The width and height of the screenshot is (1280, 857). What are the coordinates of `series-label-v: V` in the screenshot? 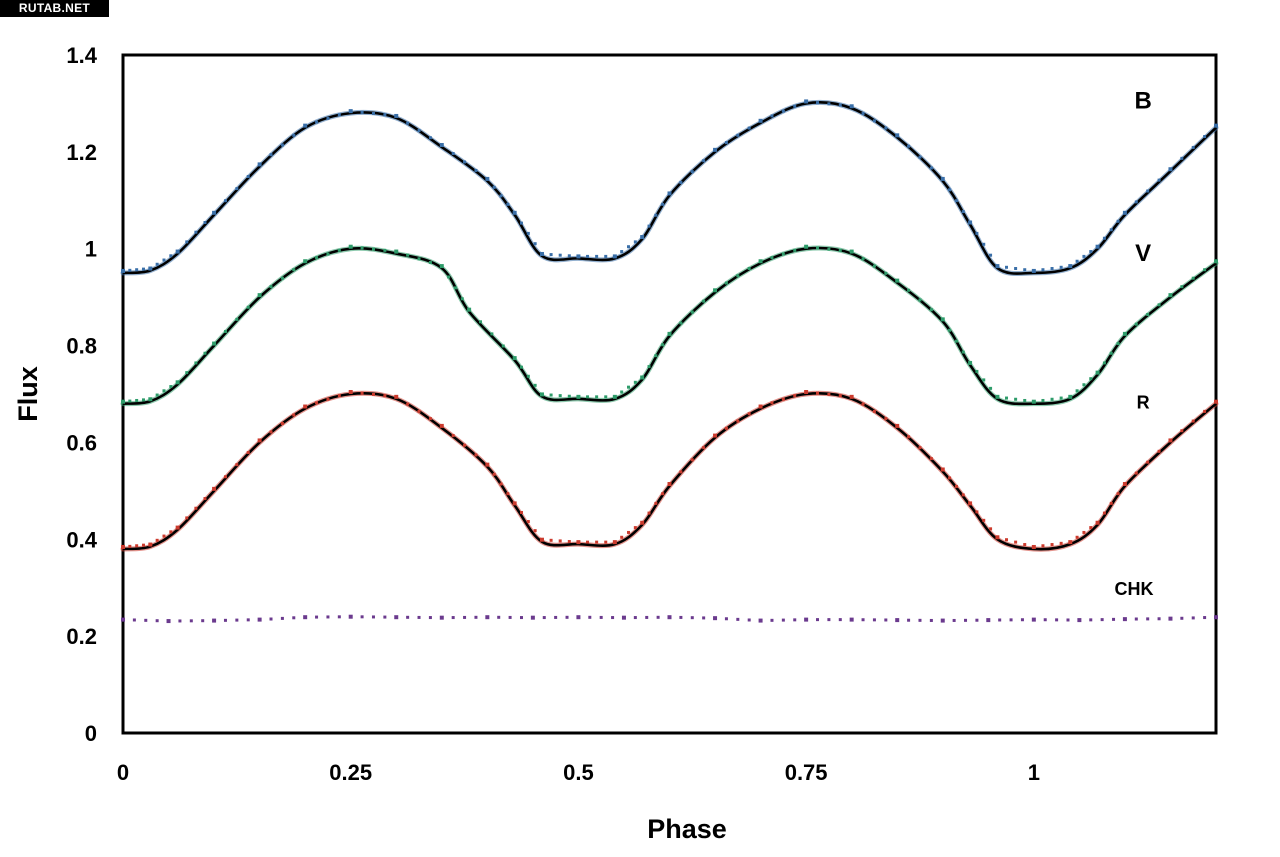 It's located at (1143, 253).